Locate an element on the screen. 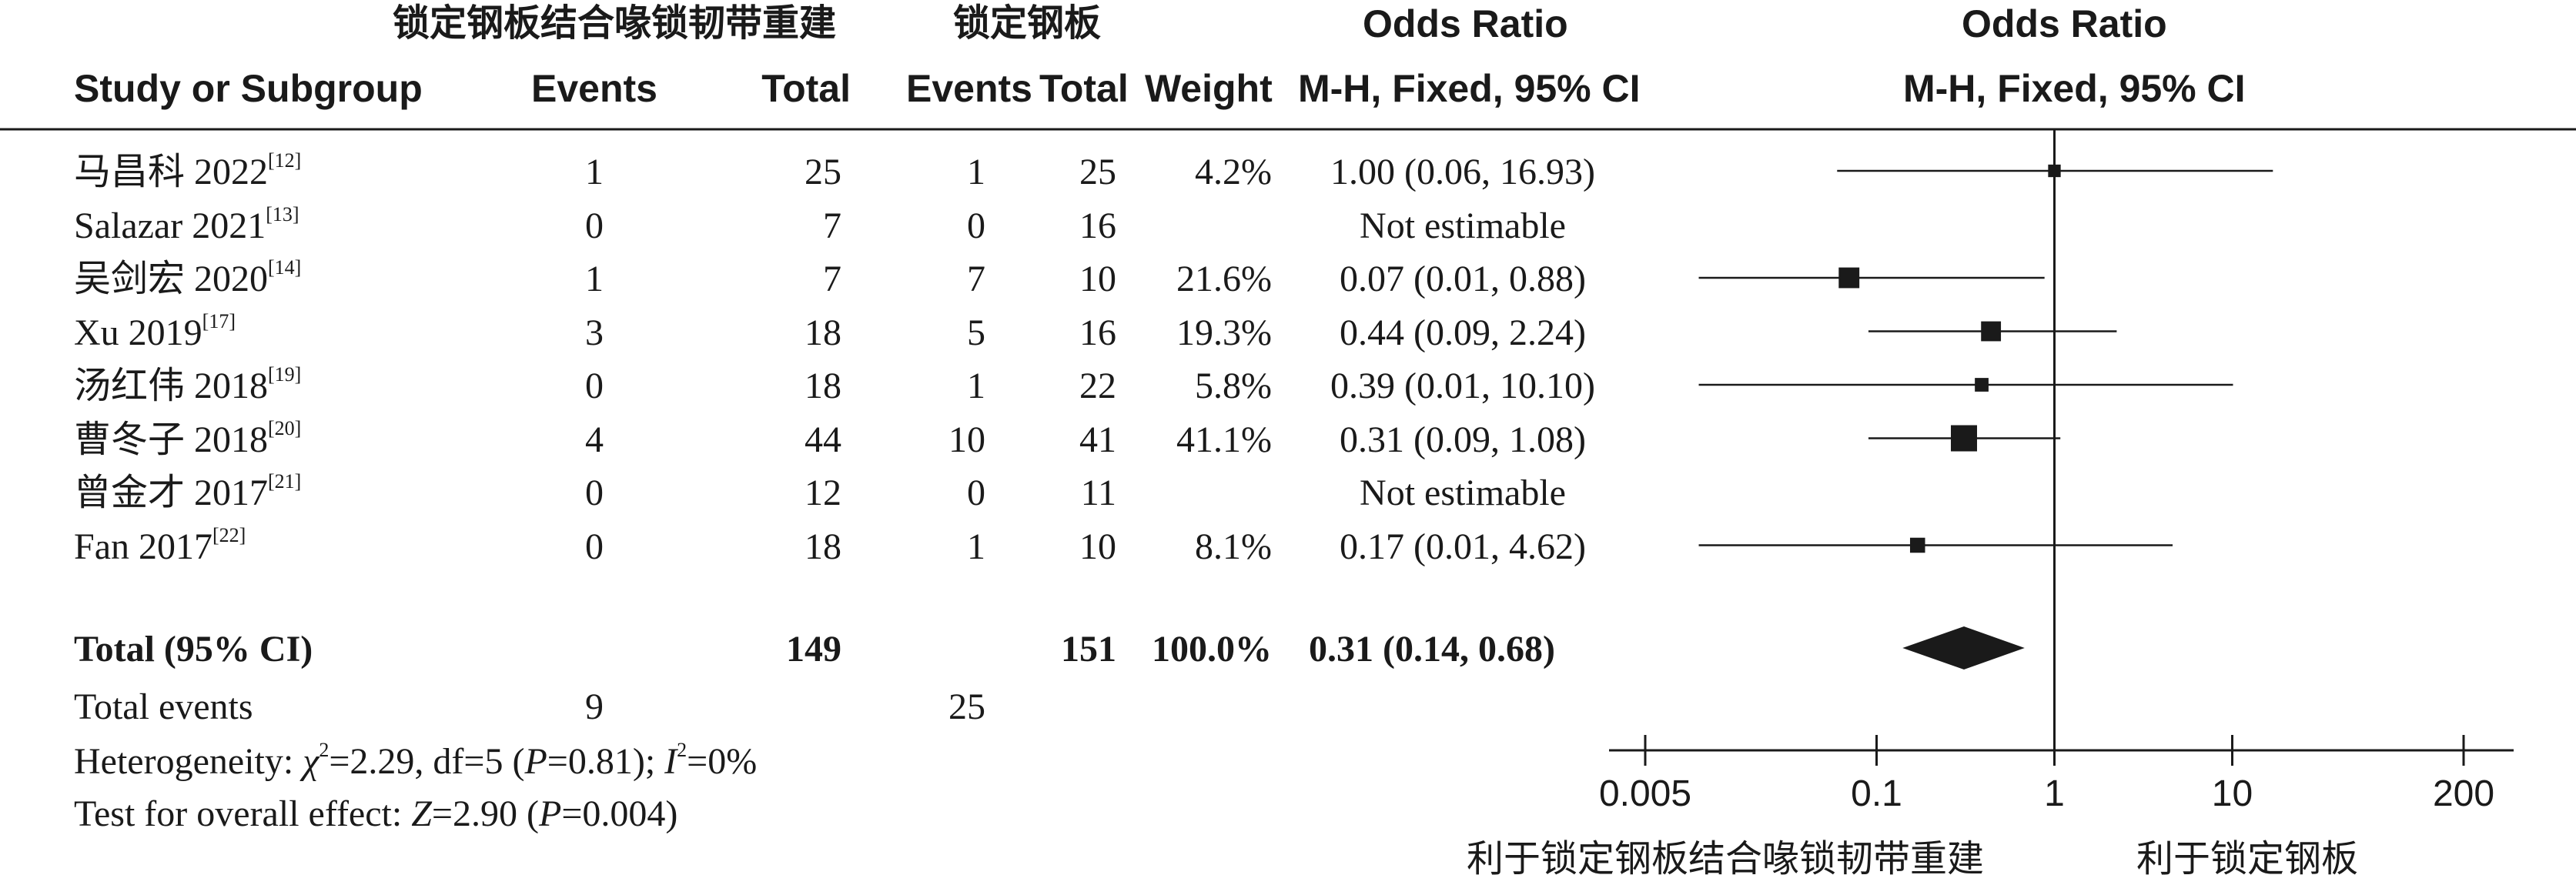 The image size is (2576, 885). row-study-name: 曹冬子 2018[20] is located at coordinates (188, 438).